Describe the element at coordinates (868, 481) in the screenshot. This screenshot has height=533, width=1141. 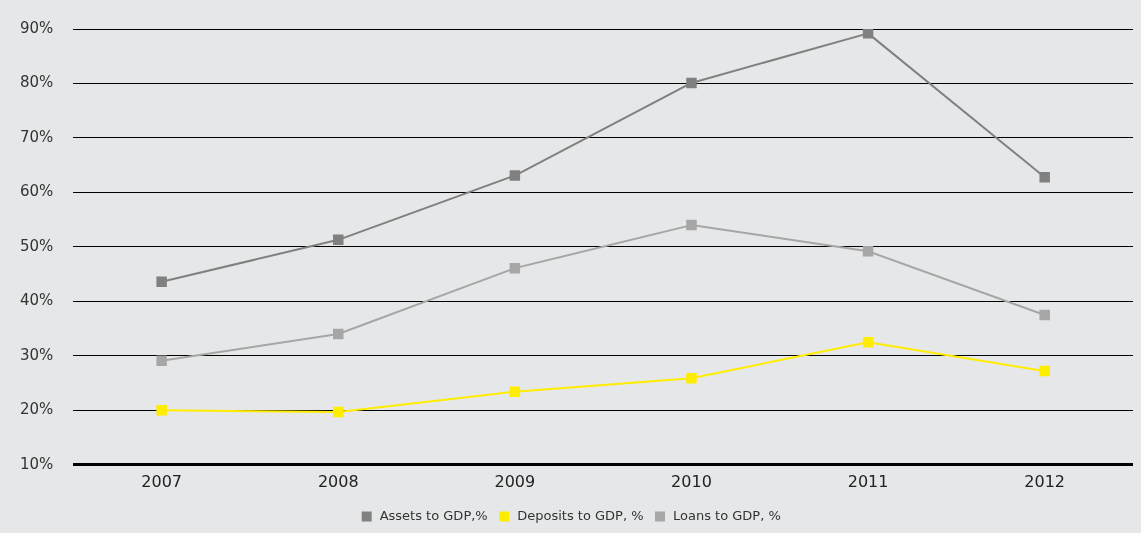
I see `x-tick-label: 2011` at that location.